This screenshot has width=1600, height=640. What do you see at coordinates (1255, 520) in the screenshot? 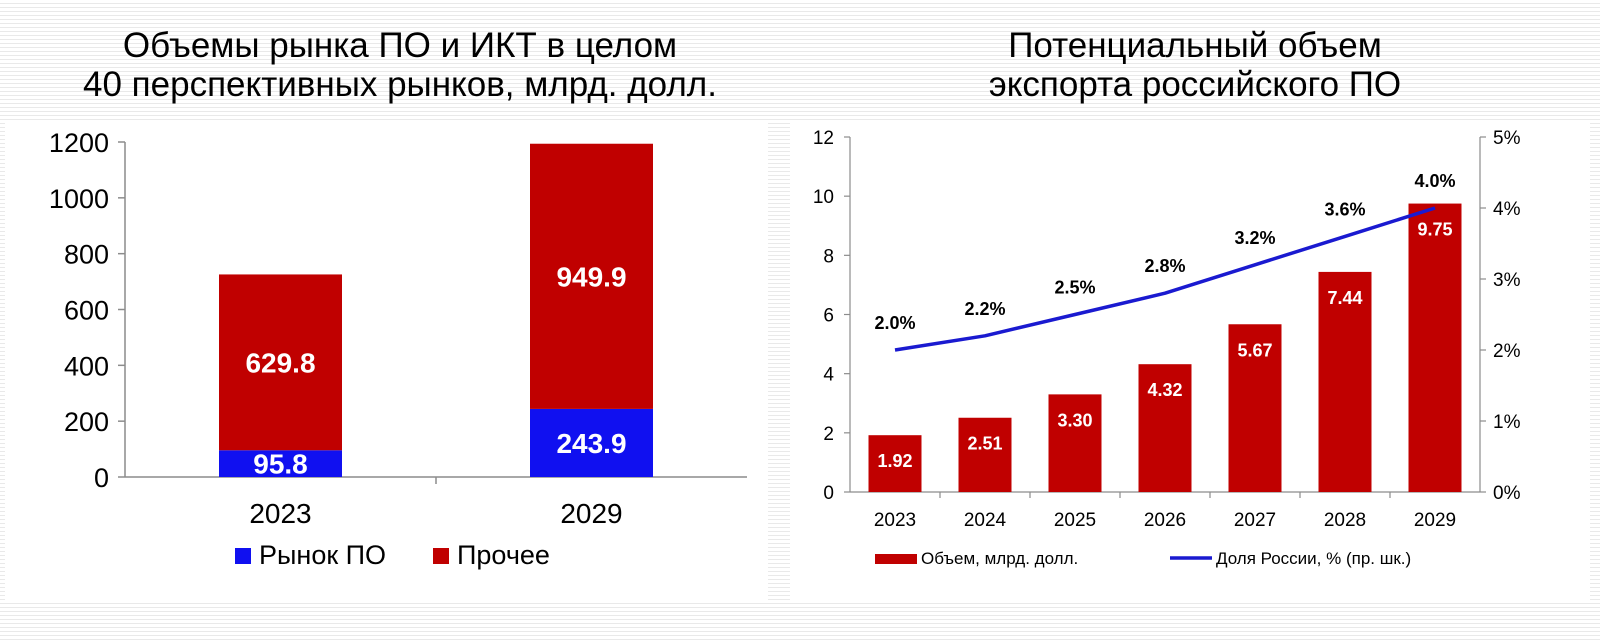
I see `x-tick-label: 2027` at bounding box center [1255, 520].